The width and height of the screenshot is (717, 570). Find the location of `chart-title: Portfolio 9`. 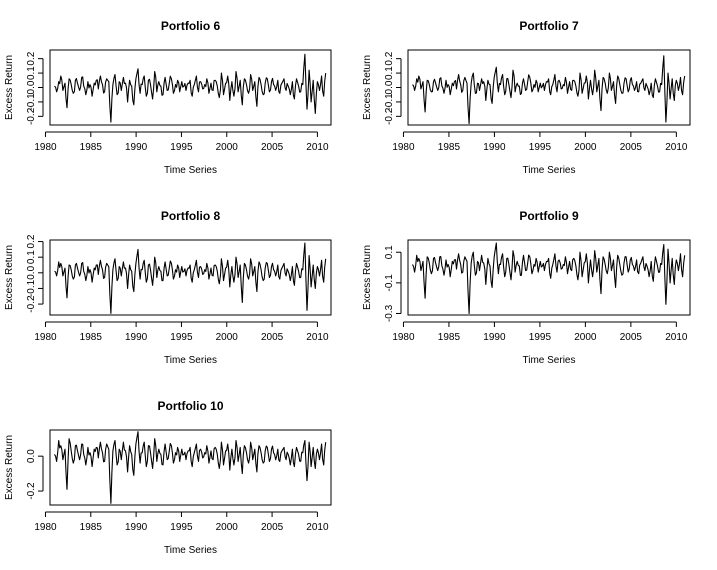

chart-title: Portfolio 9 is located at coordinates (549, 216).